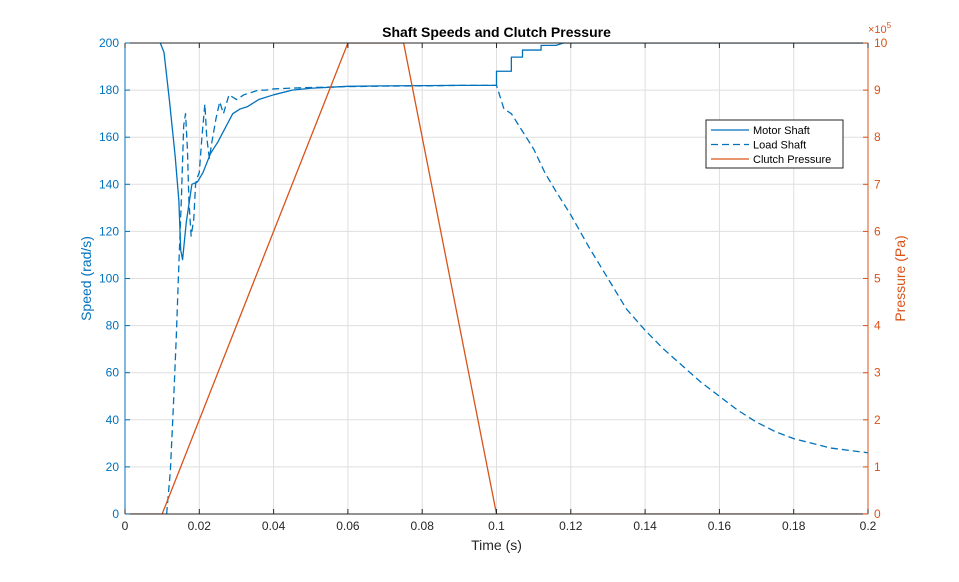 This screenshot has width=959, height=582. Describe the element at coordinates (900, 278) in the screenshot. I see `y-axis-label-right: Pressure (Pa)` at that location.